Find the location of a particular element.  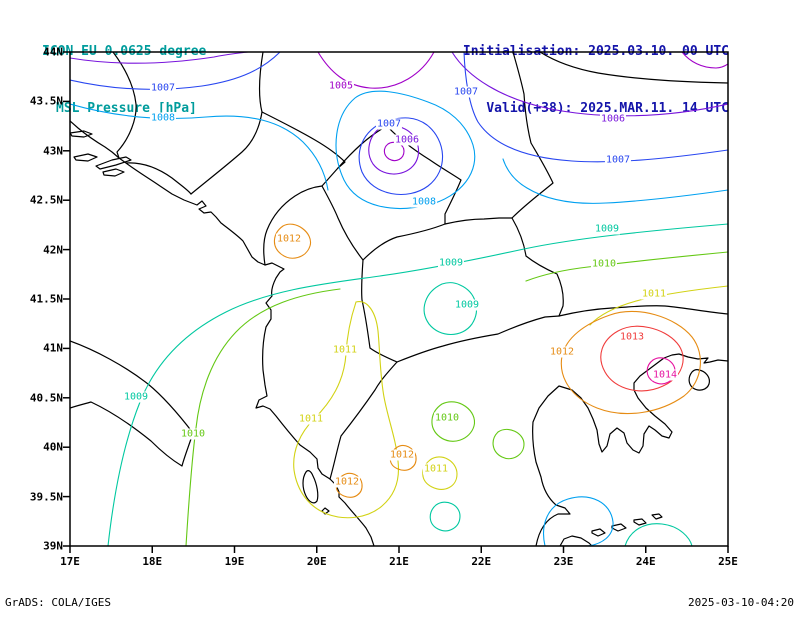

y-axis-label: 39.5N is located at coordinates (46, 497).